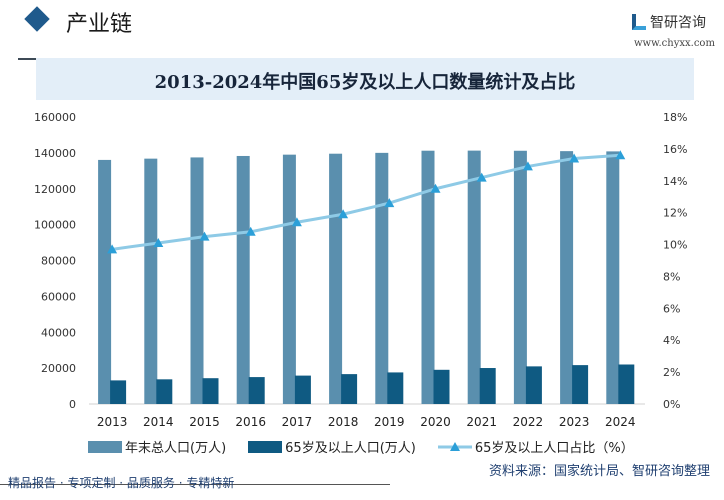 This screenshot has width=724, height=500. Describe the element at coordinates (528, 422) in the screenshot. I see `x-tick-label: 2022` at that location.